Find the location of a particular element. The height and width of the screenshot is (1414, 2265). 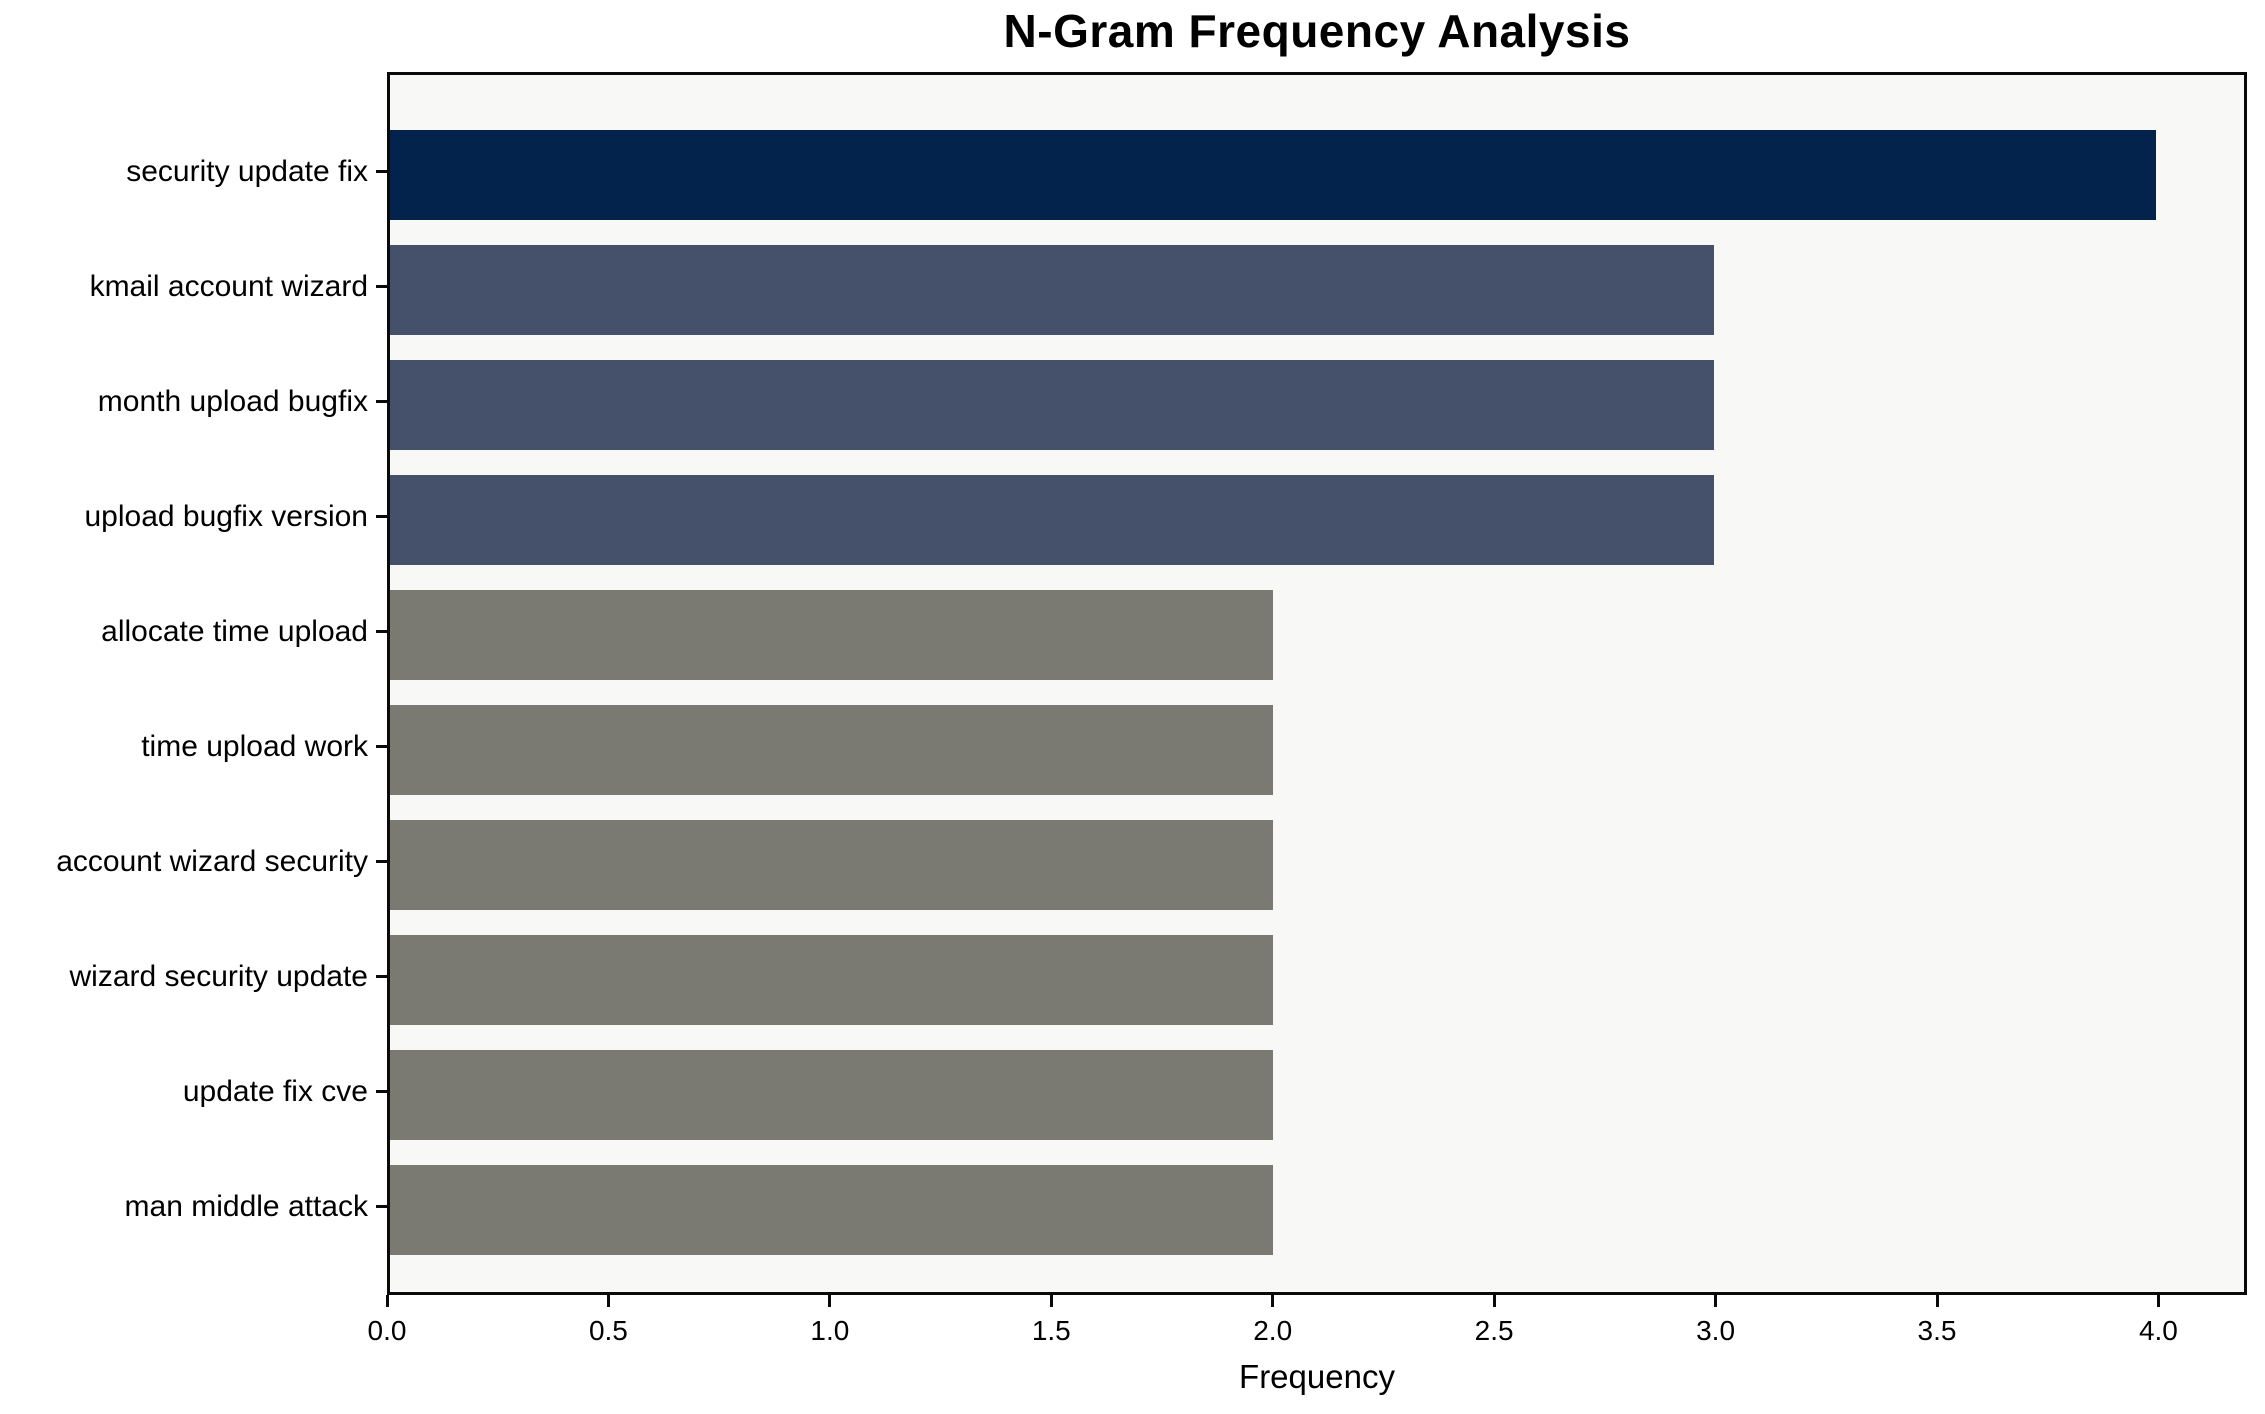

x-tick-label: 1.5 is located at coordinates (1051, 1330).